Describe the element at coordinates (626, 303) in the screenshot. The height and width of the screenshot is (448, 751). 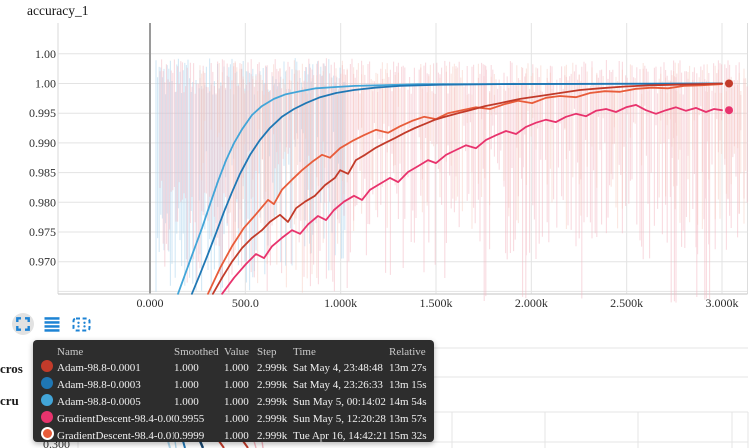
I see `x-tick-label: 2.500k` at that location.